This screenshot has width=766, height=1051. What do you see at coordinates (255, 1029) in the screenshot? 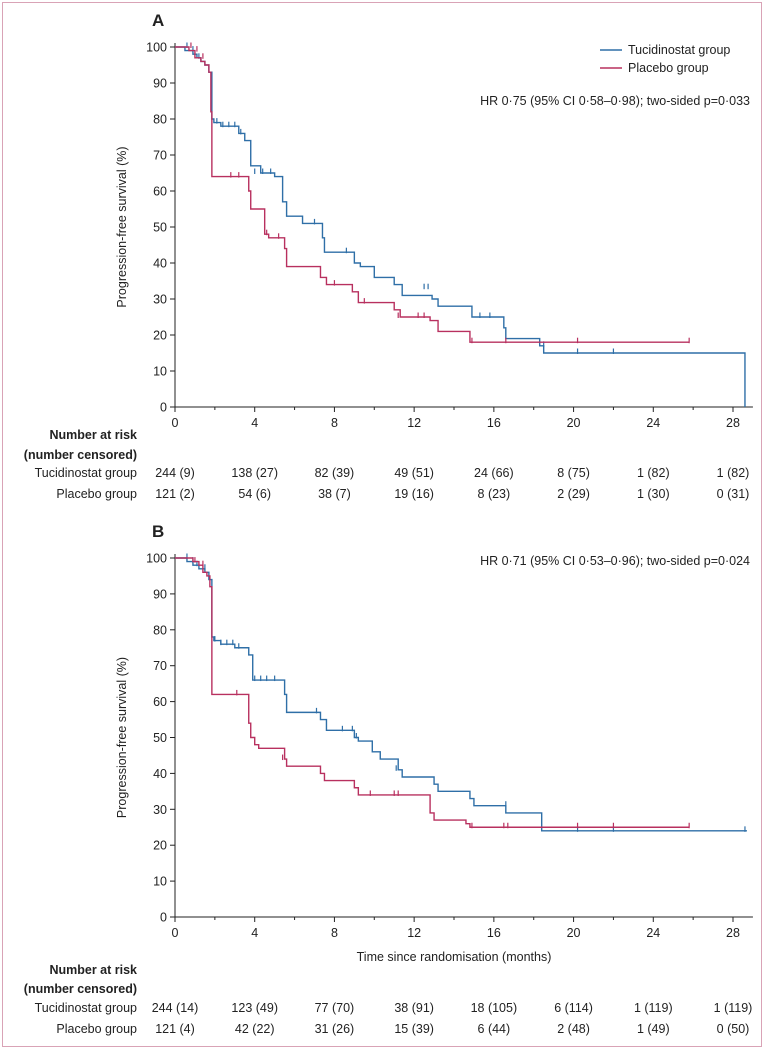
I see `risk-cell-placebo: 42 (22)` at bounding box center [255, 1029].